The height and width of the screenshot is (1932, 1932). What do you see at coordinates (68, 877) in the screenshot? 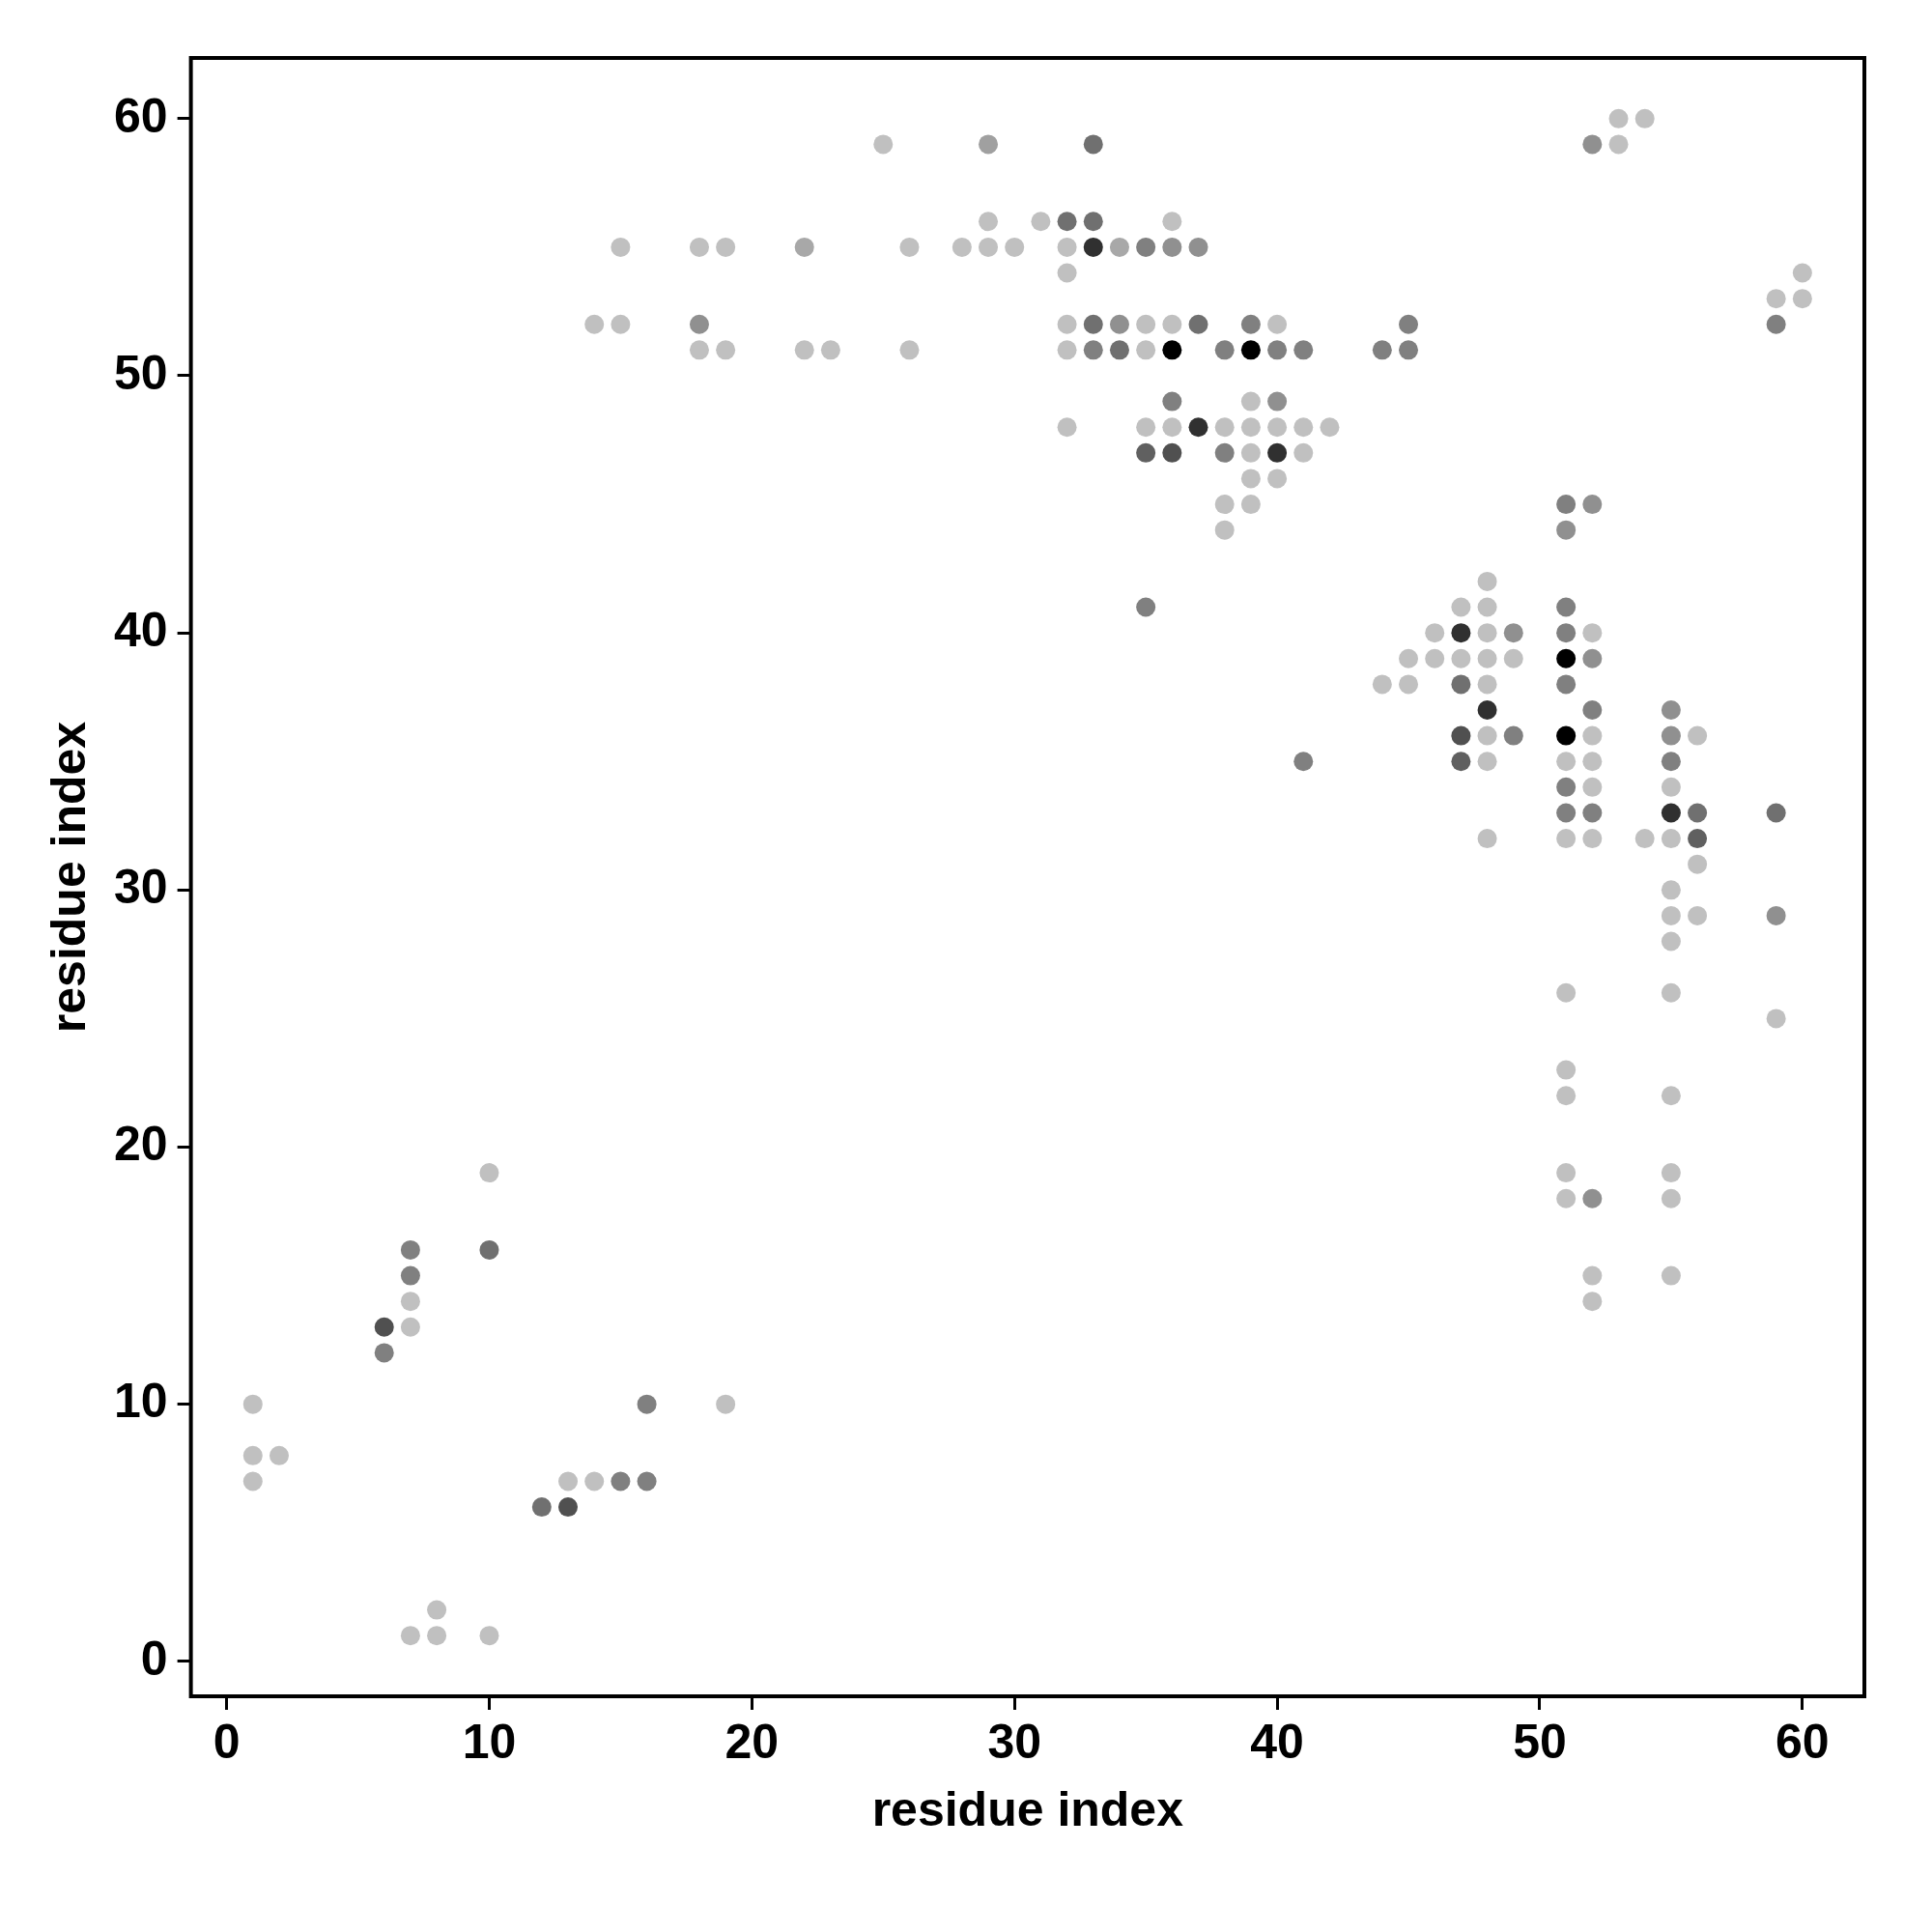
I see `y-axis-title: residue index` at bounding box center [68, 877].